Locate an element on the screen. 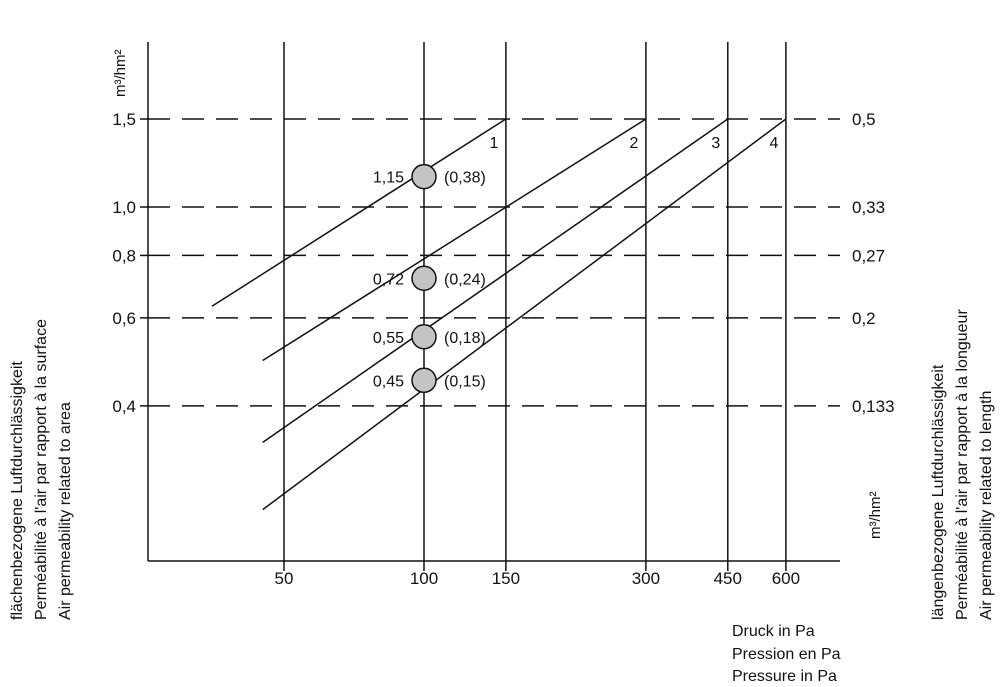 This screenshot has width=1000, height=687. marker-value-label: 0,72 is located at coordinates (388, 279).